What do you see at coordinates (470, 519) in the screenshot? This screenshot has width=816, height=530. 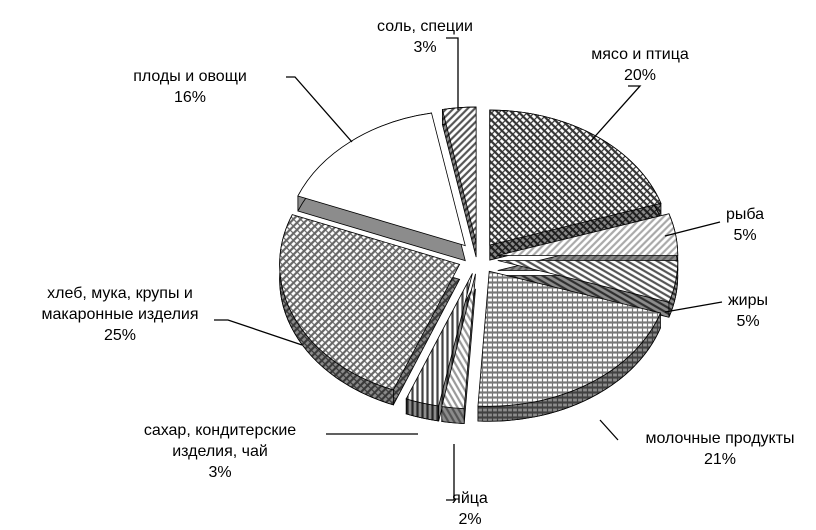 I see `value-label: 2%` at bounding box center [470, 519].